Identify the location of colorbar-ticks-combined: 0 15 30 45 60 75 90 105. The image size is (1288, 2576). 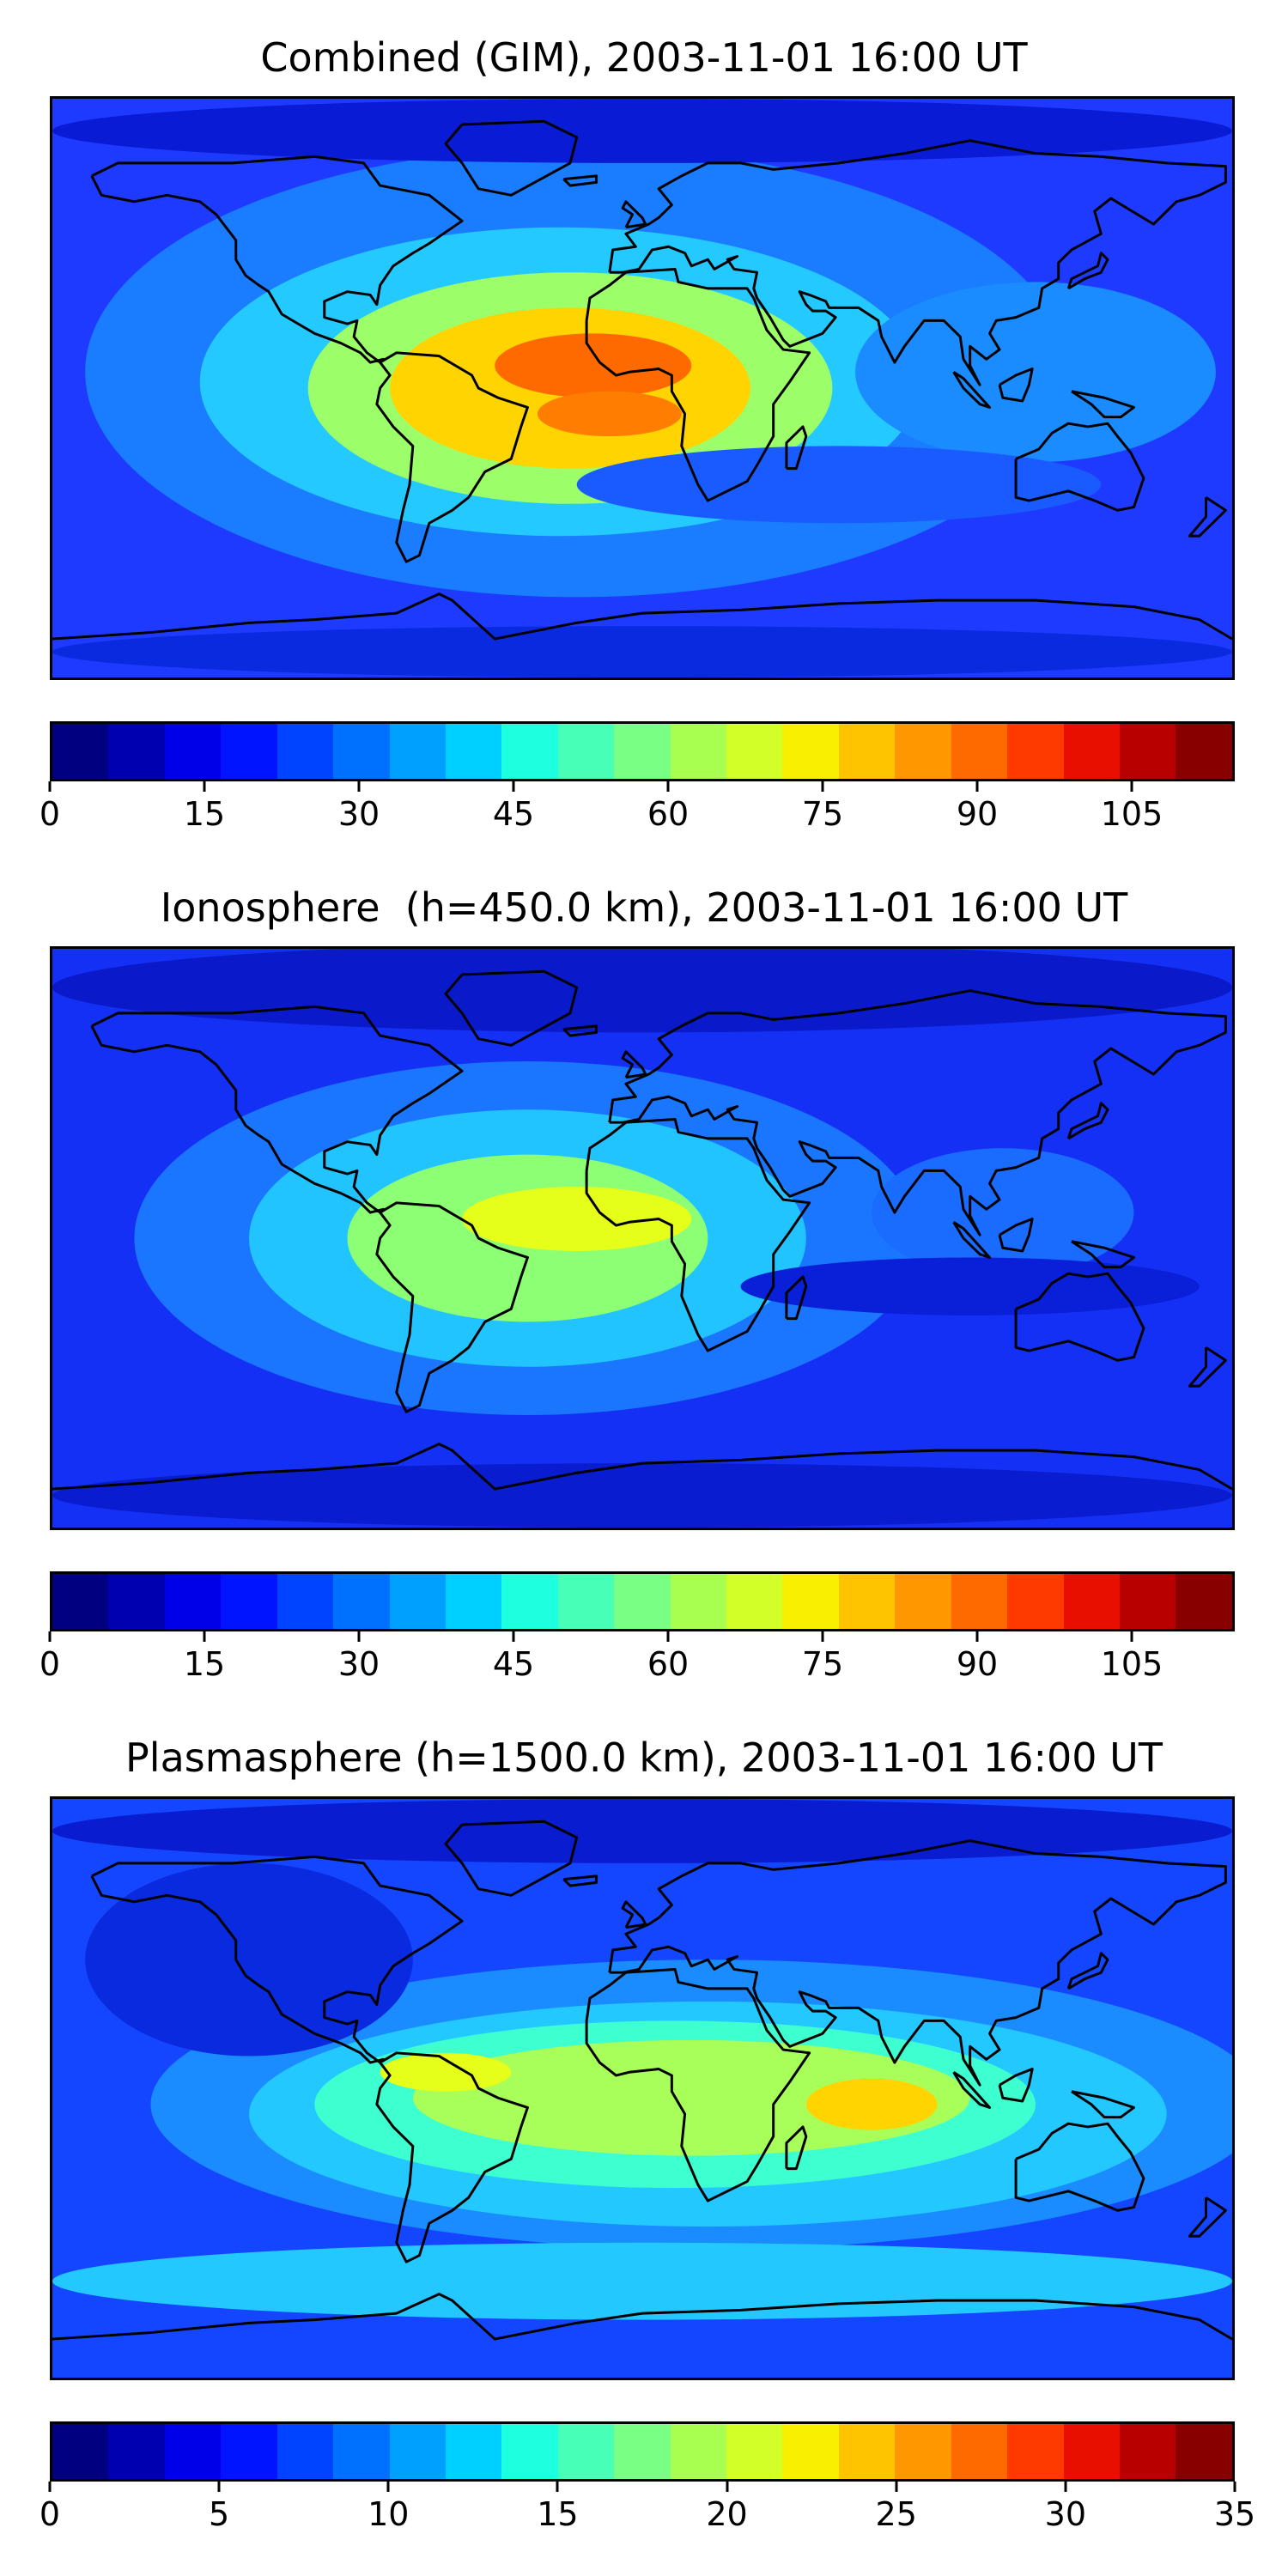
(637, 807).